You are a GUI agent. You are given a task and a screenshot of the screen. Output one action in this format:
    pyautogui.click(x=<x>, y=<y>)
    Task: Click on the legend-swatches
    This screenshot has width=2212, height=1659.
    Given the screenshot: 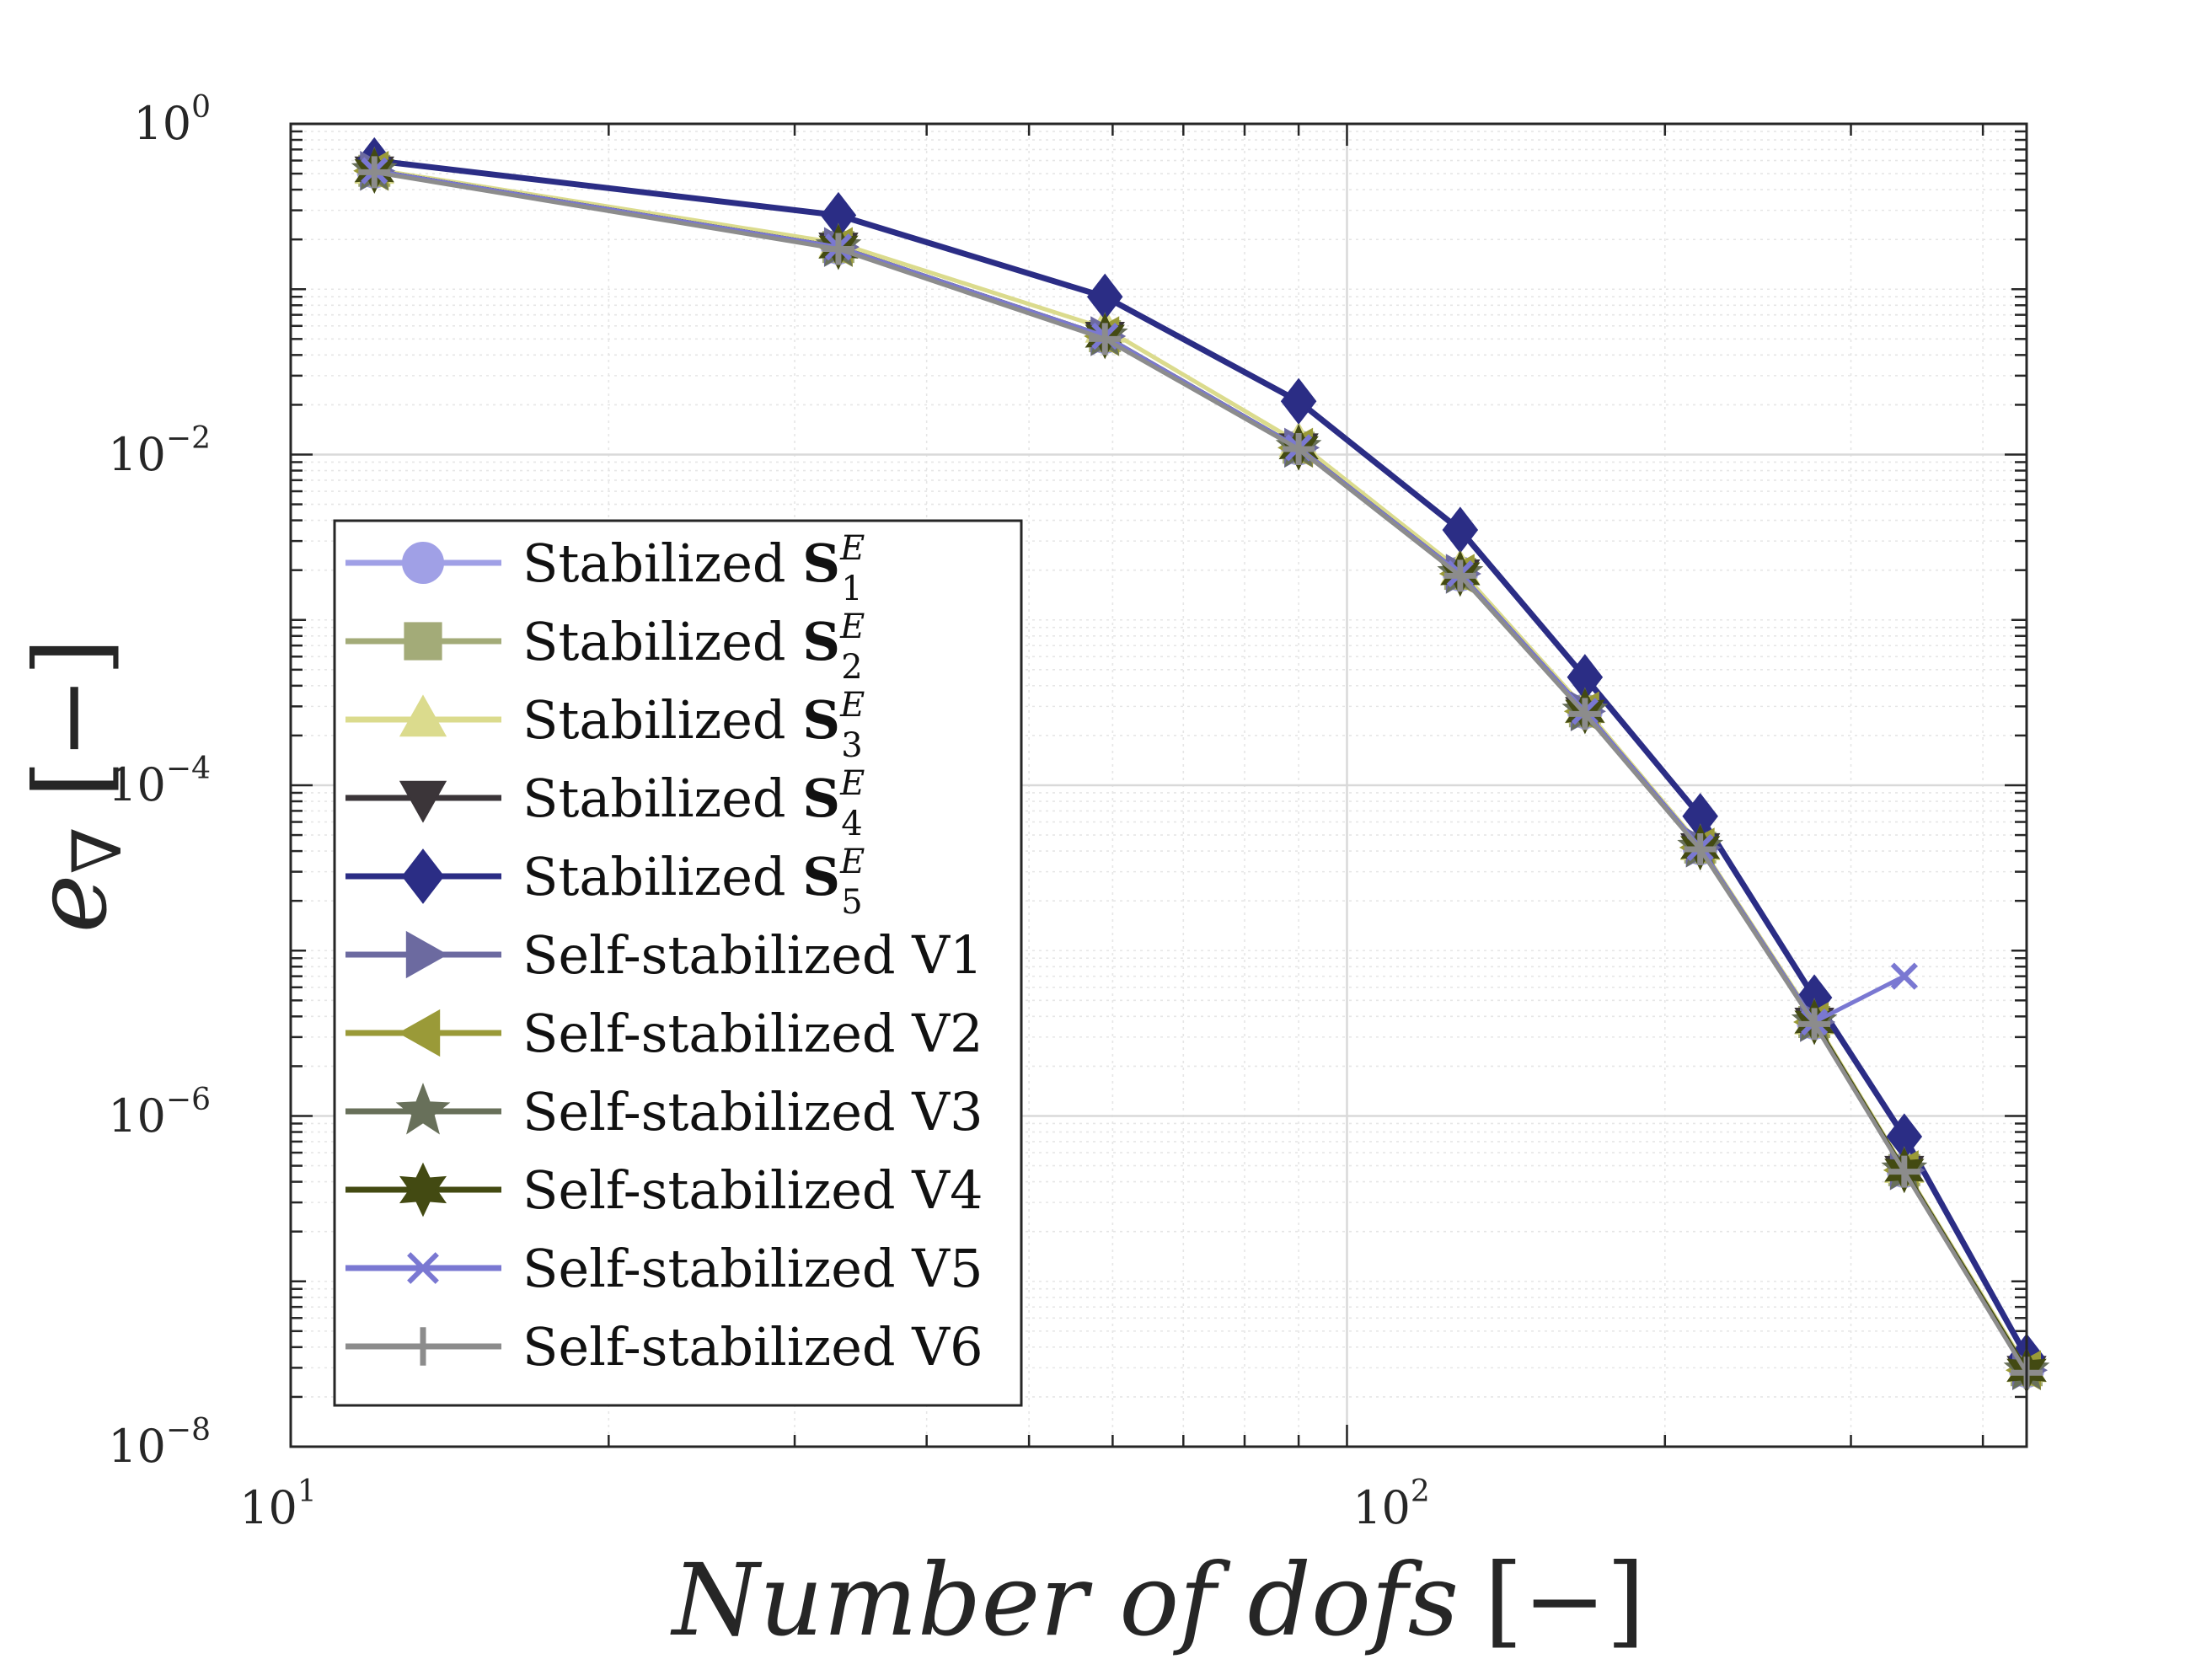 What is the action you would take?
    pyautogui.click(x=423, y=954)
    